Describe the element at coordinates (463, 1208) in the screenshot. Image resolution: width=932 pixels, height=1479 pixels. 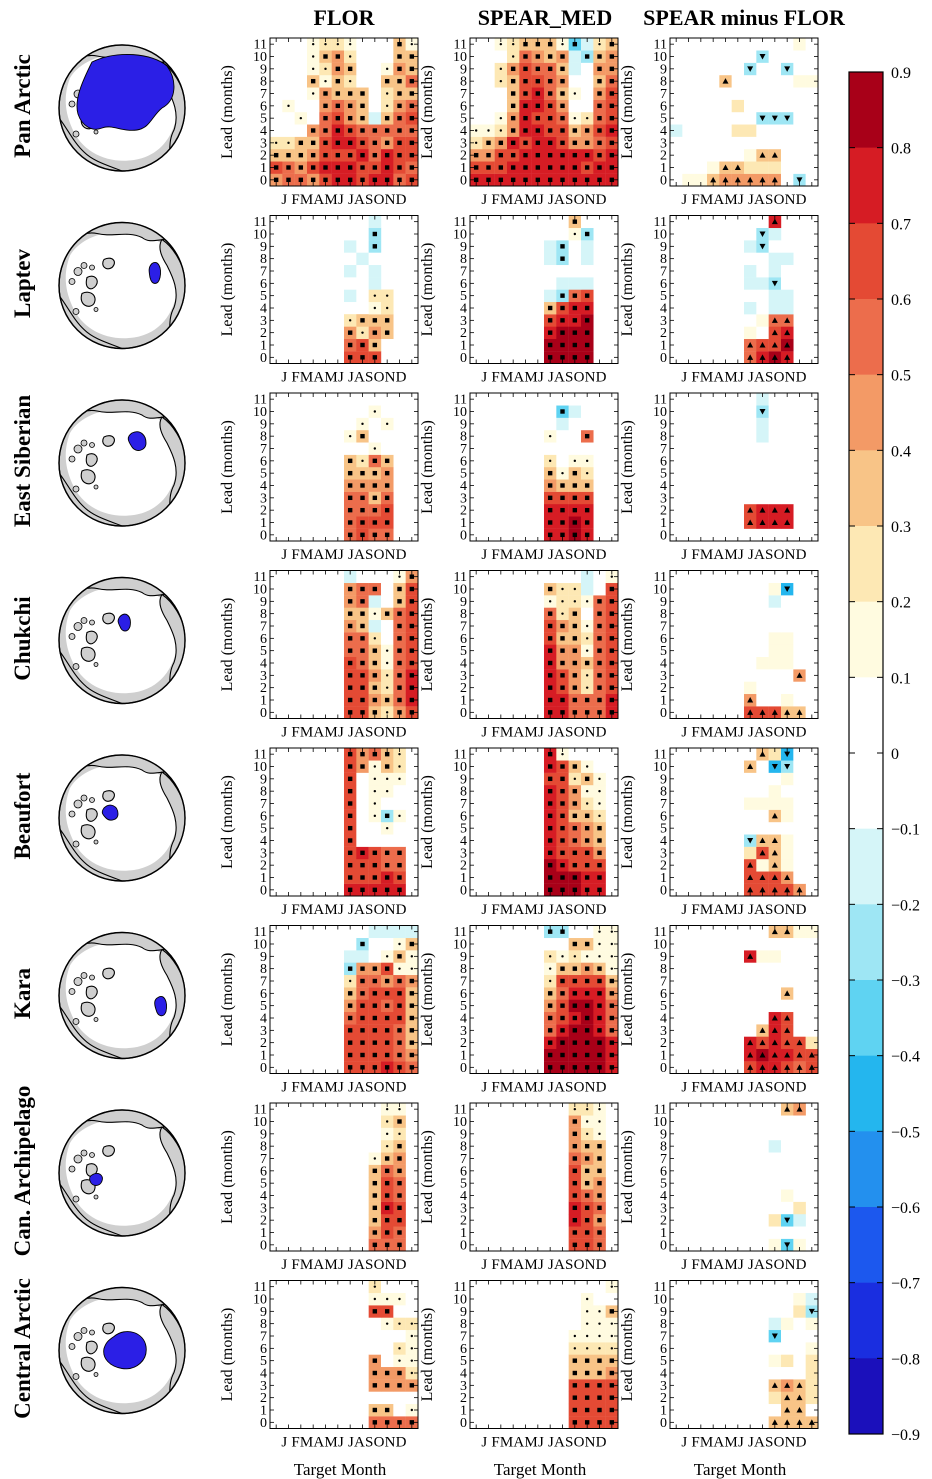
I see `lead-tick-label: 3` at that location.